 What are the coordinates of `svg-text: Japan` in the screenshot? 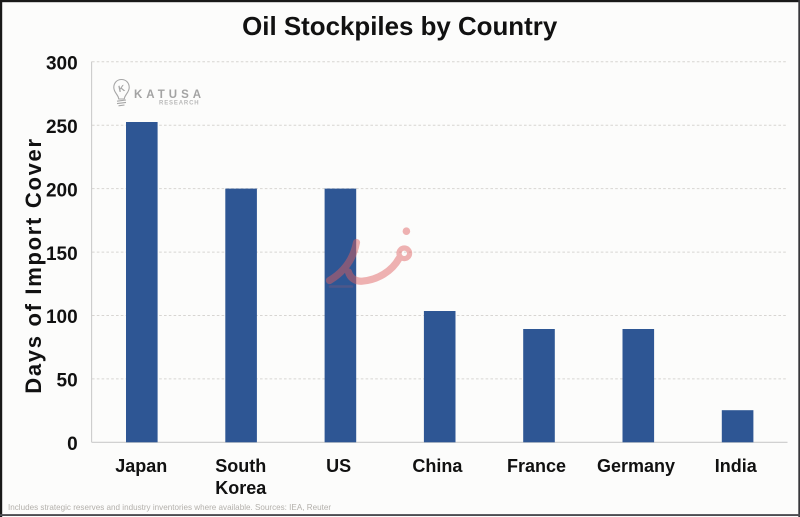 It's located at (141, 466).